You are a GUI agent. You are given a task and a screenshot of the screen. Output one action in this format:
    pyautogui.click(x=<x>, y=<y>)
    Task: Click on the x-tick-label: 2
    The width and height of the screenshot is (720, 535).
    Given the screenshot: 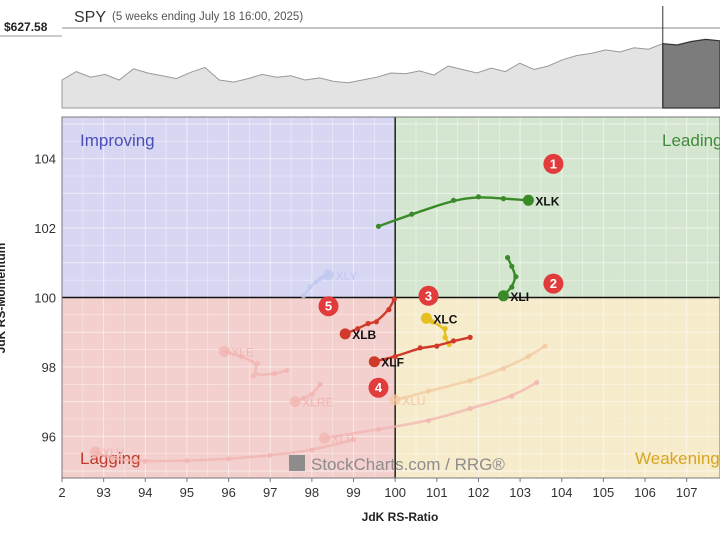 What is the action you would take?
    pyautogui.click(x=61, y=492)
    